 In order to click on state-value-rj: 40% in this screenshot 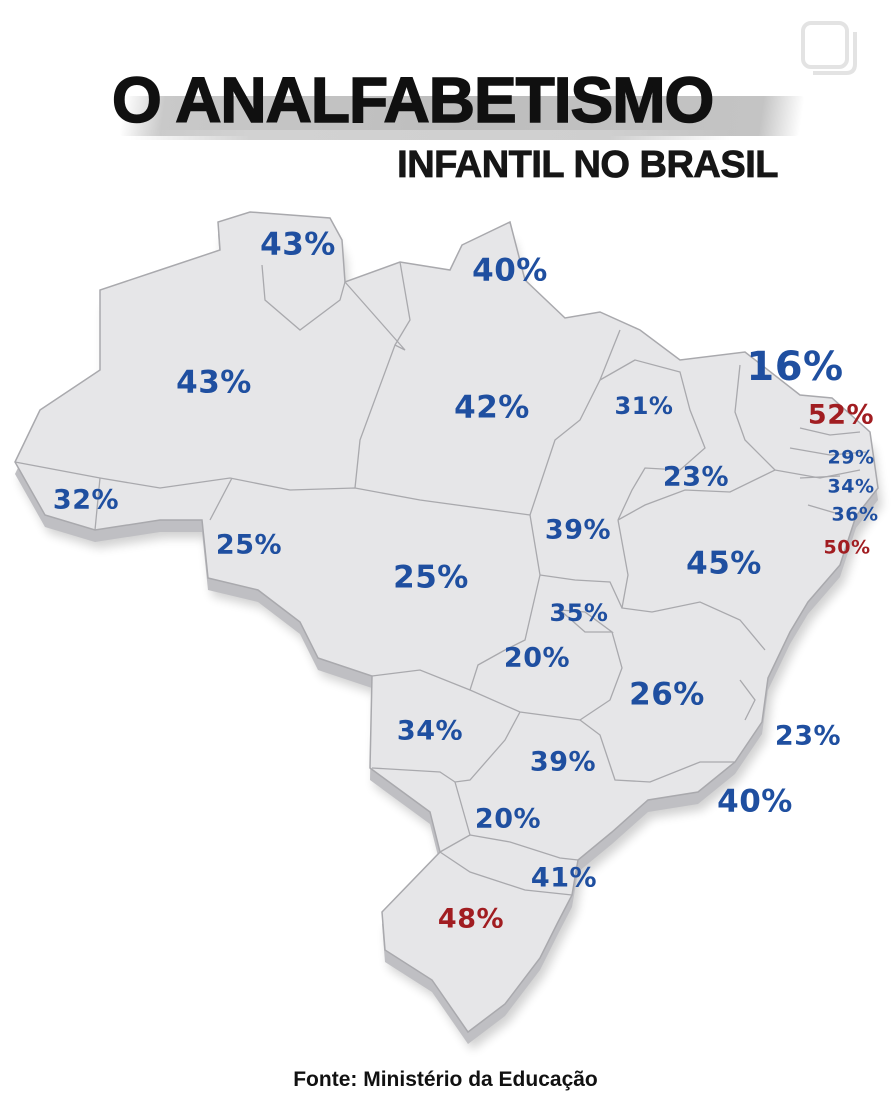, I will do `click(755, 801)`.